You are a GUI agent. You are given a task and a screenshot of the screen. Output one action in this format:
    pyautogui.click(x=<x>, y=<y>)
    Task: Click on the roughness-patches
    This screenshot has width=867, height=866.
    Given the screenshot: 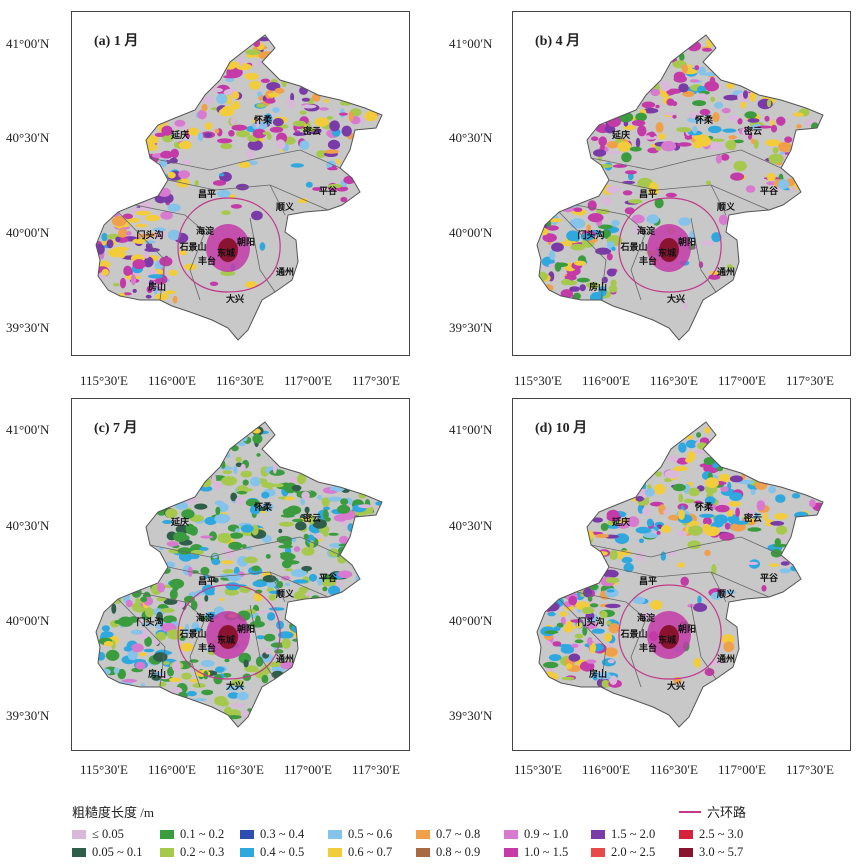 What is the action you would take?
    pyautogui.click(x=678, y=174)
    